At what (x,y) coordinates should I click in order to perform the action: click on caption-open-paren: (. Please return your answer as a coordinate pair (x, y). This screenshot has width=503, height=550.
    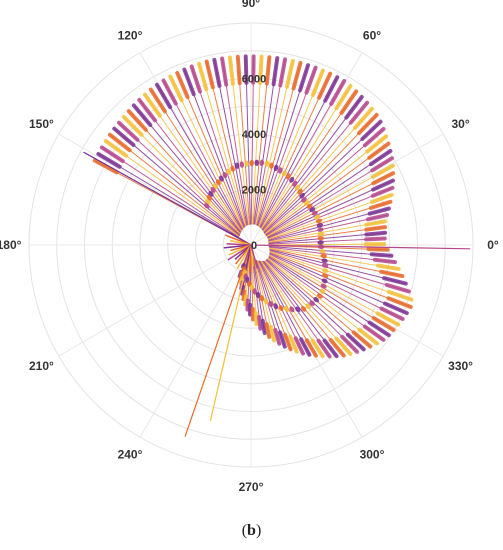
    Looking at the image, I should click on (244, 530).